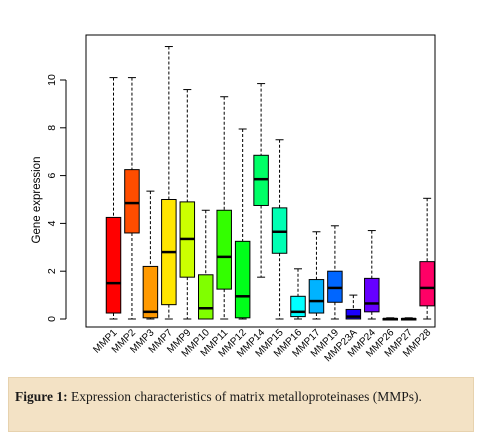 This screenshot has width=482, height=443. Describe the element at coordinates (52, 80) in the screenshot. I see `y-tick-label: 10` at that location.